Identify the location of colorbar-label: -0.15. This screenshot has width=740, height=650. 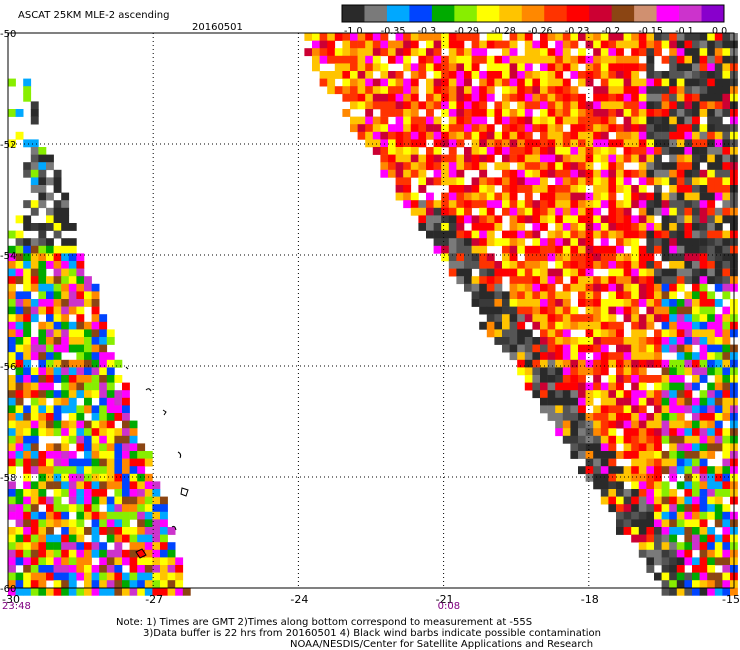
(650, 31).